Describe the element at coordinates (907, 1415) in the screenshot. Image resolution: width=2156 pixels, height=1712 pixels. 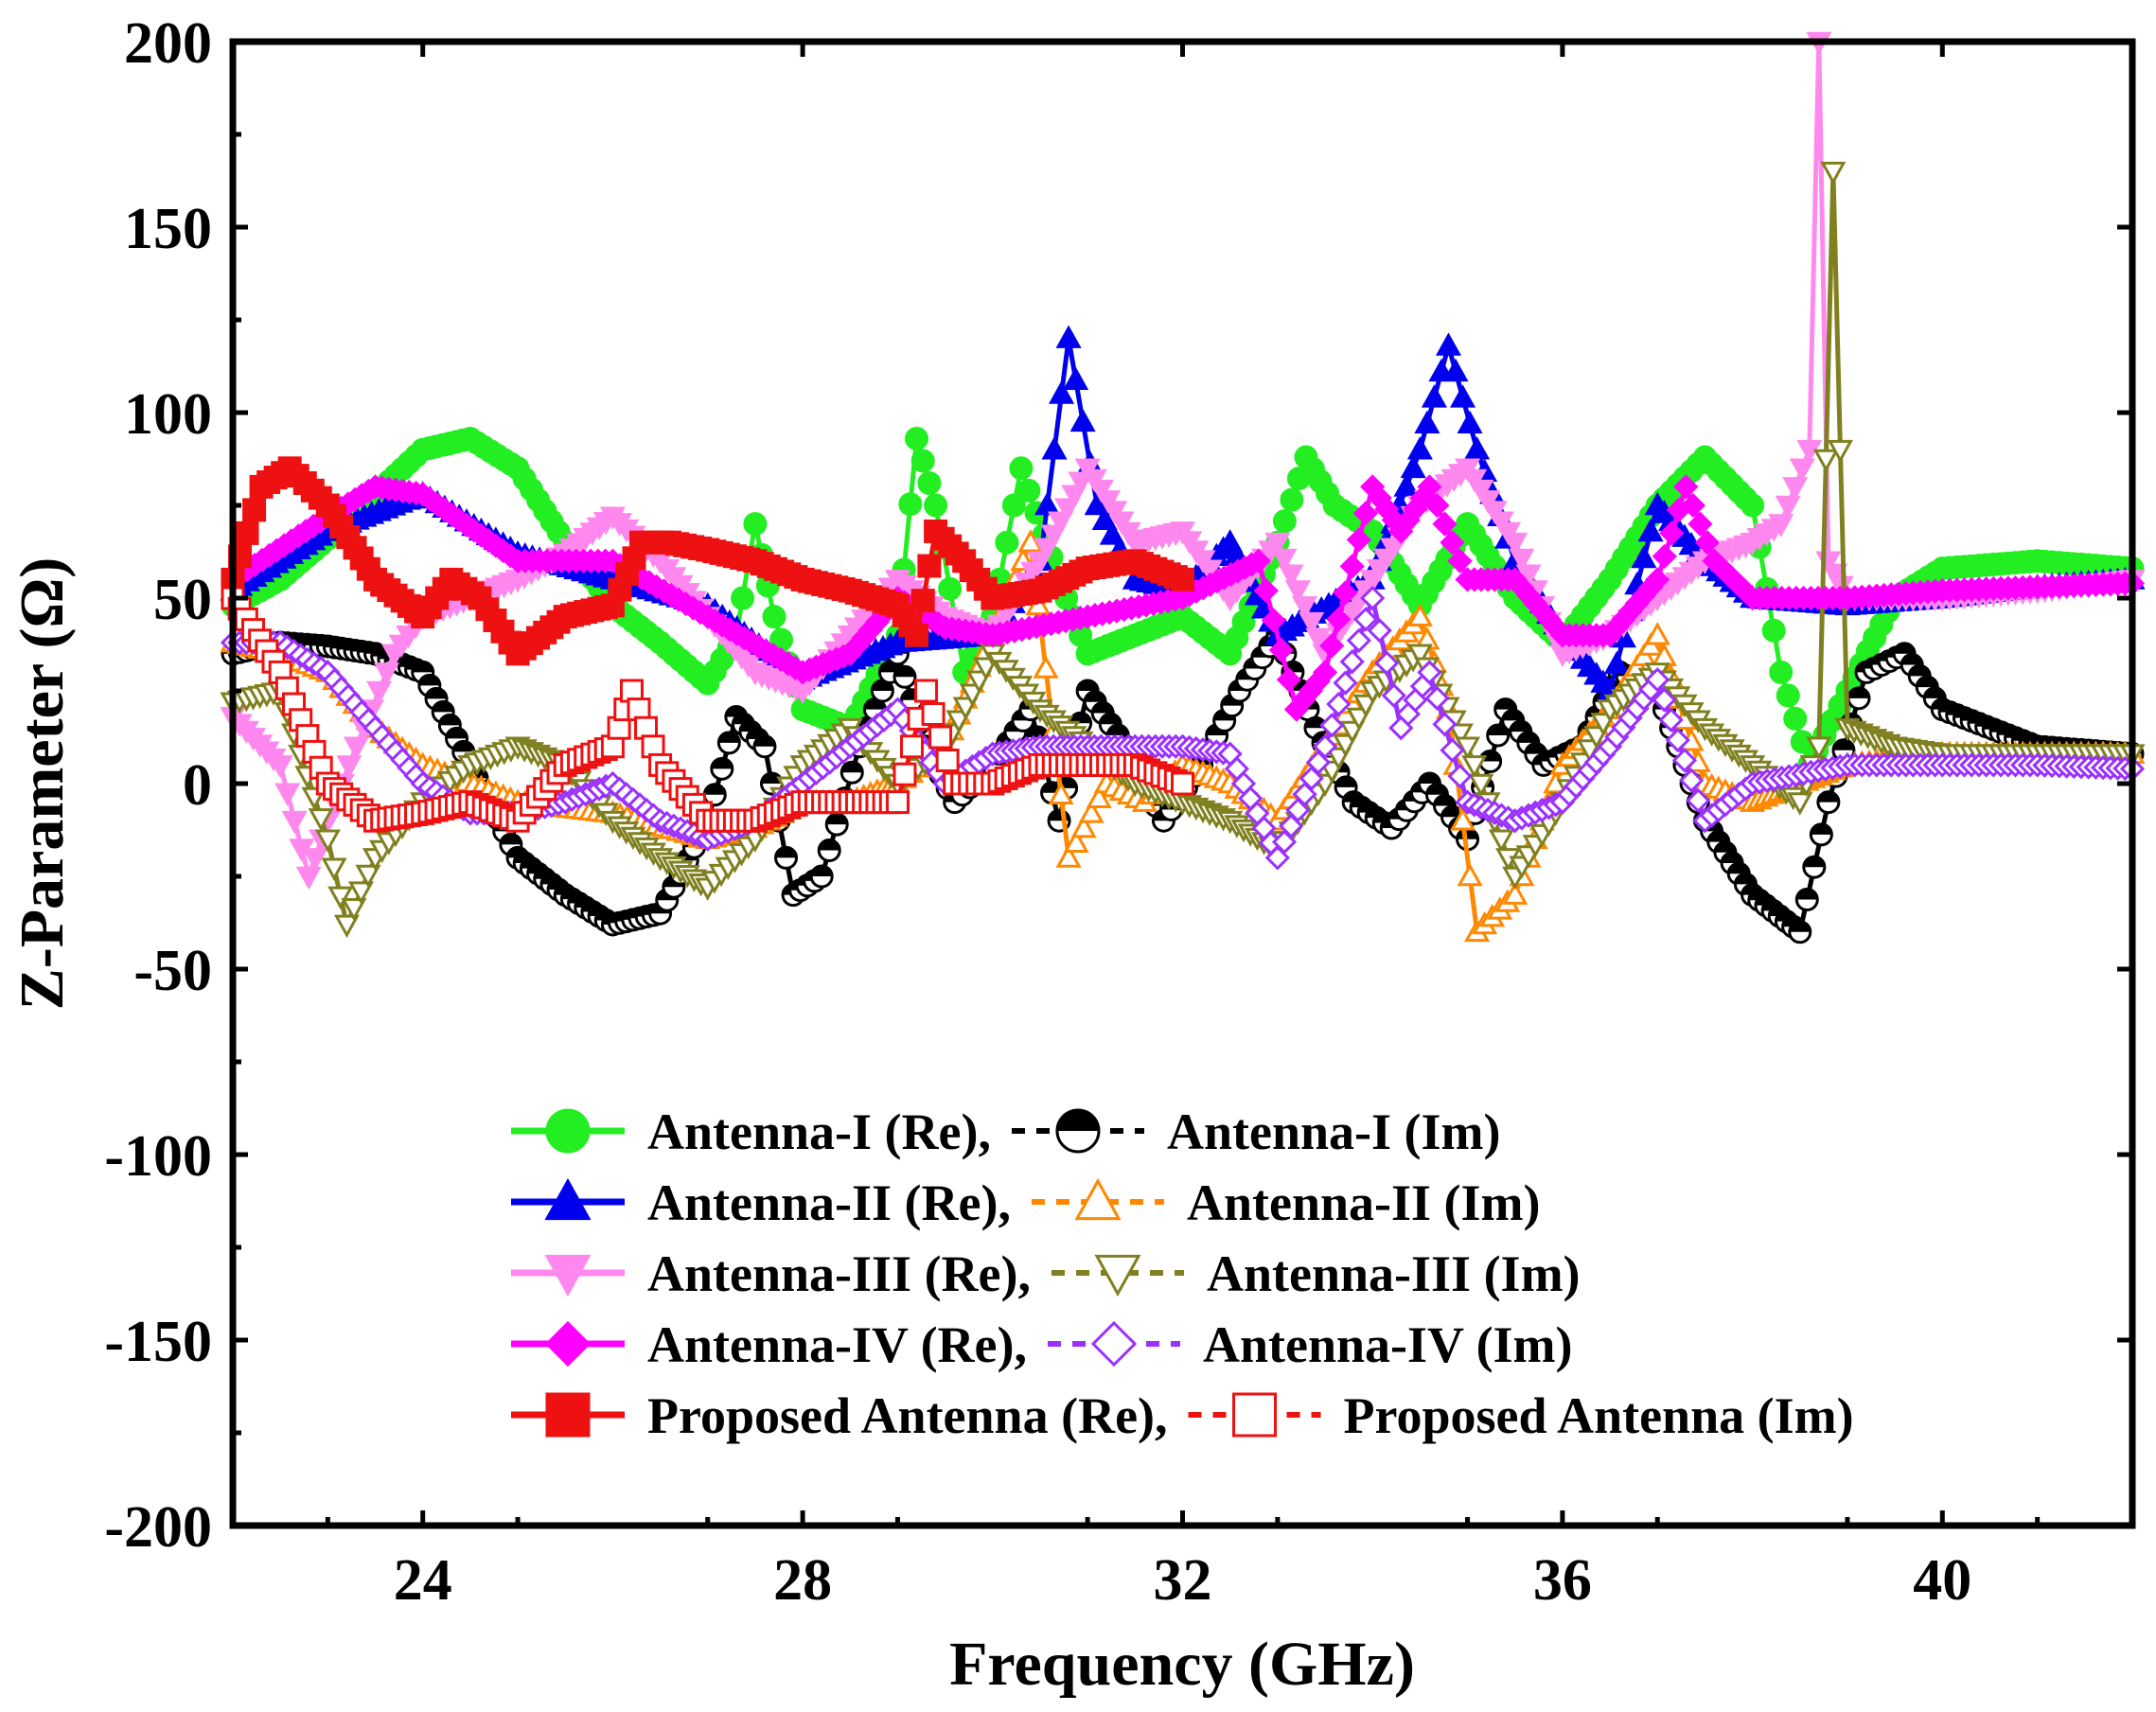
I see `legend-label: Proposed Antenna (Re),` at that location.